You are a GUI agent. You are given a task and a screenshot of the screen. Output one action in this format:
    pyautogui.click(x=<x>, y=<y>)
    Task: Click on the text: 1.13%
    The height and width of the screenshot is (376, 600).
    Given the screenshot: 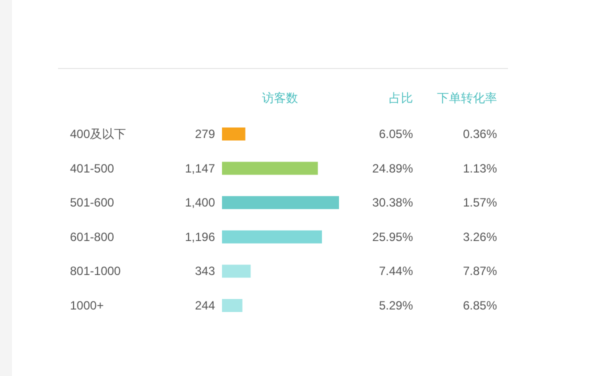 What is the action you would take?
    pyautogui.click(x=480, y=168)
    